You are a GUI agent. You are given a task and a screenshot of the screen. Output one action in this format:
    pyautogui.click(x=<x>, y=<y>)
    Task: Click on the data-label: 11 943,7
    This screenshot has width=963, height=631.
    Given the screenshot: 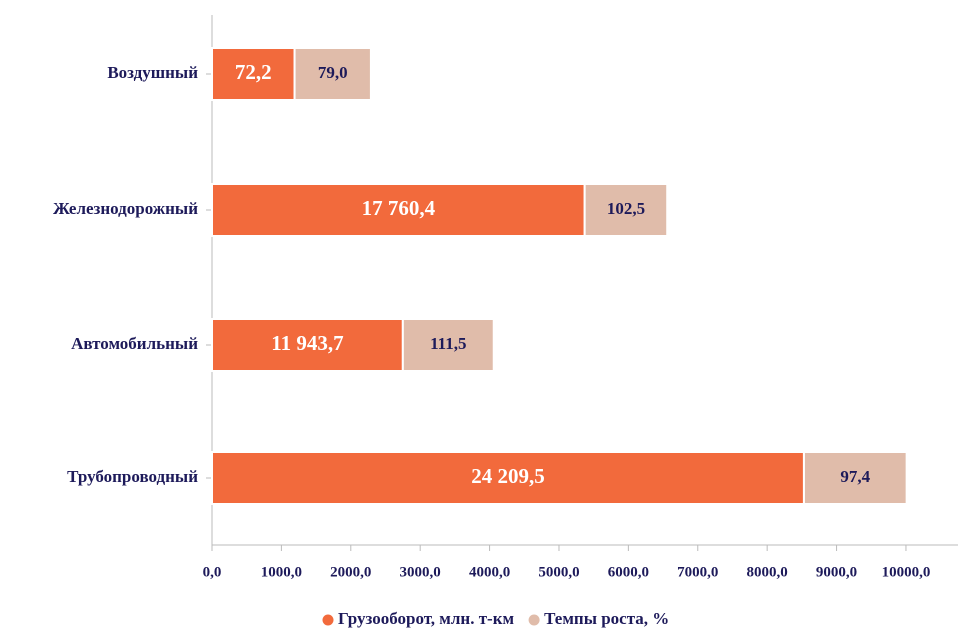 What is the action you would take?
    pyautogui.click(x=307, y=343)
    